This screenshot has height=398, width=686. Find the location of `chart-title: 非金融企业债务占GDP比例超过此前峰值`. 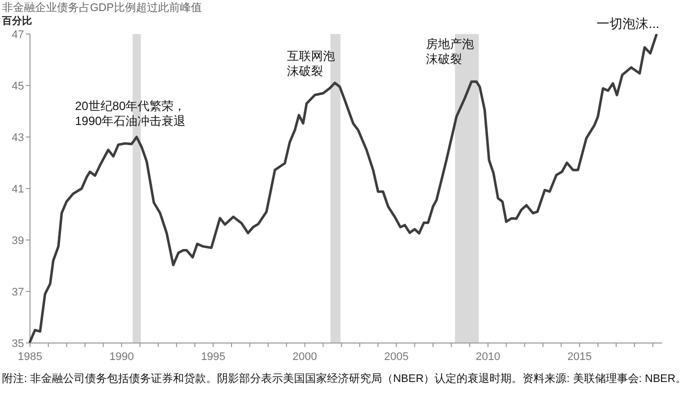

chart-title: 非金融企业债务占GDP比例超过此前峰值 is located at coordinates (102, 7).